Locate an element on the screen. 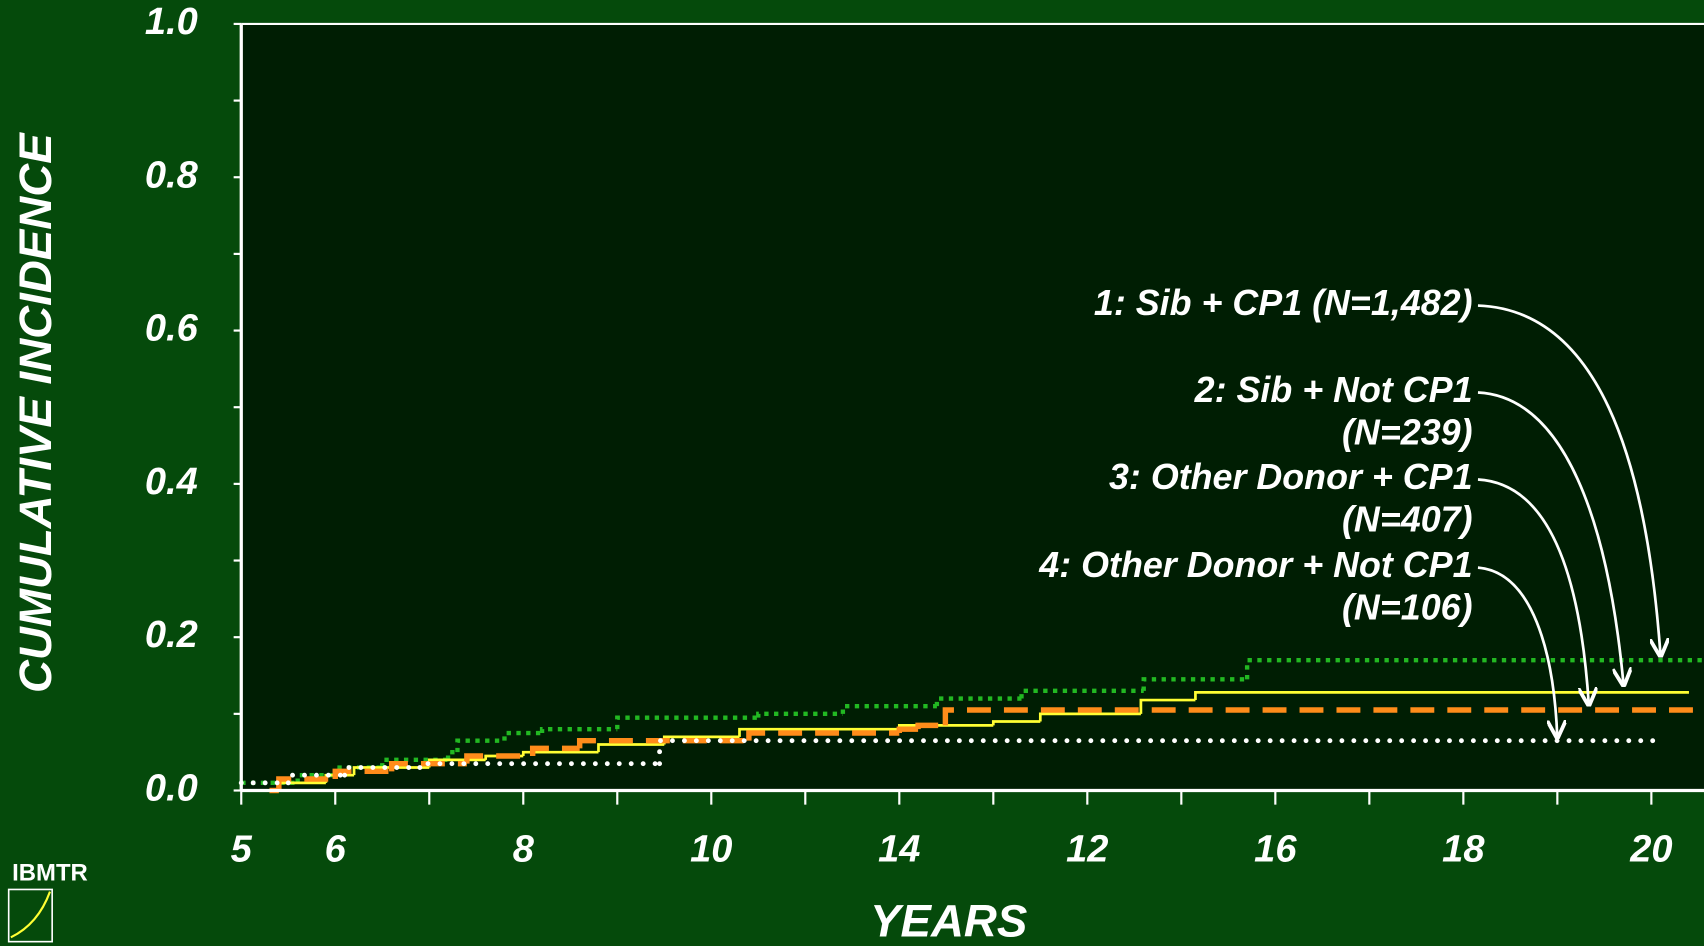 This screenshot has height=946, width=1704. legend-label: 1: Sib + CP1 (N=1,482) is located at coordinates (1283, 303).